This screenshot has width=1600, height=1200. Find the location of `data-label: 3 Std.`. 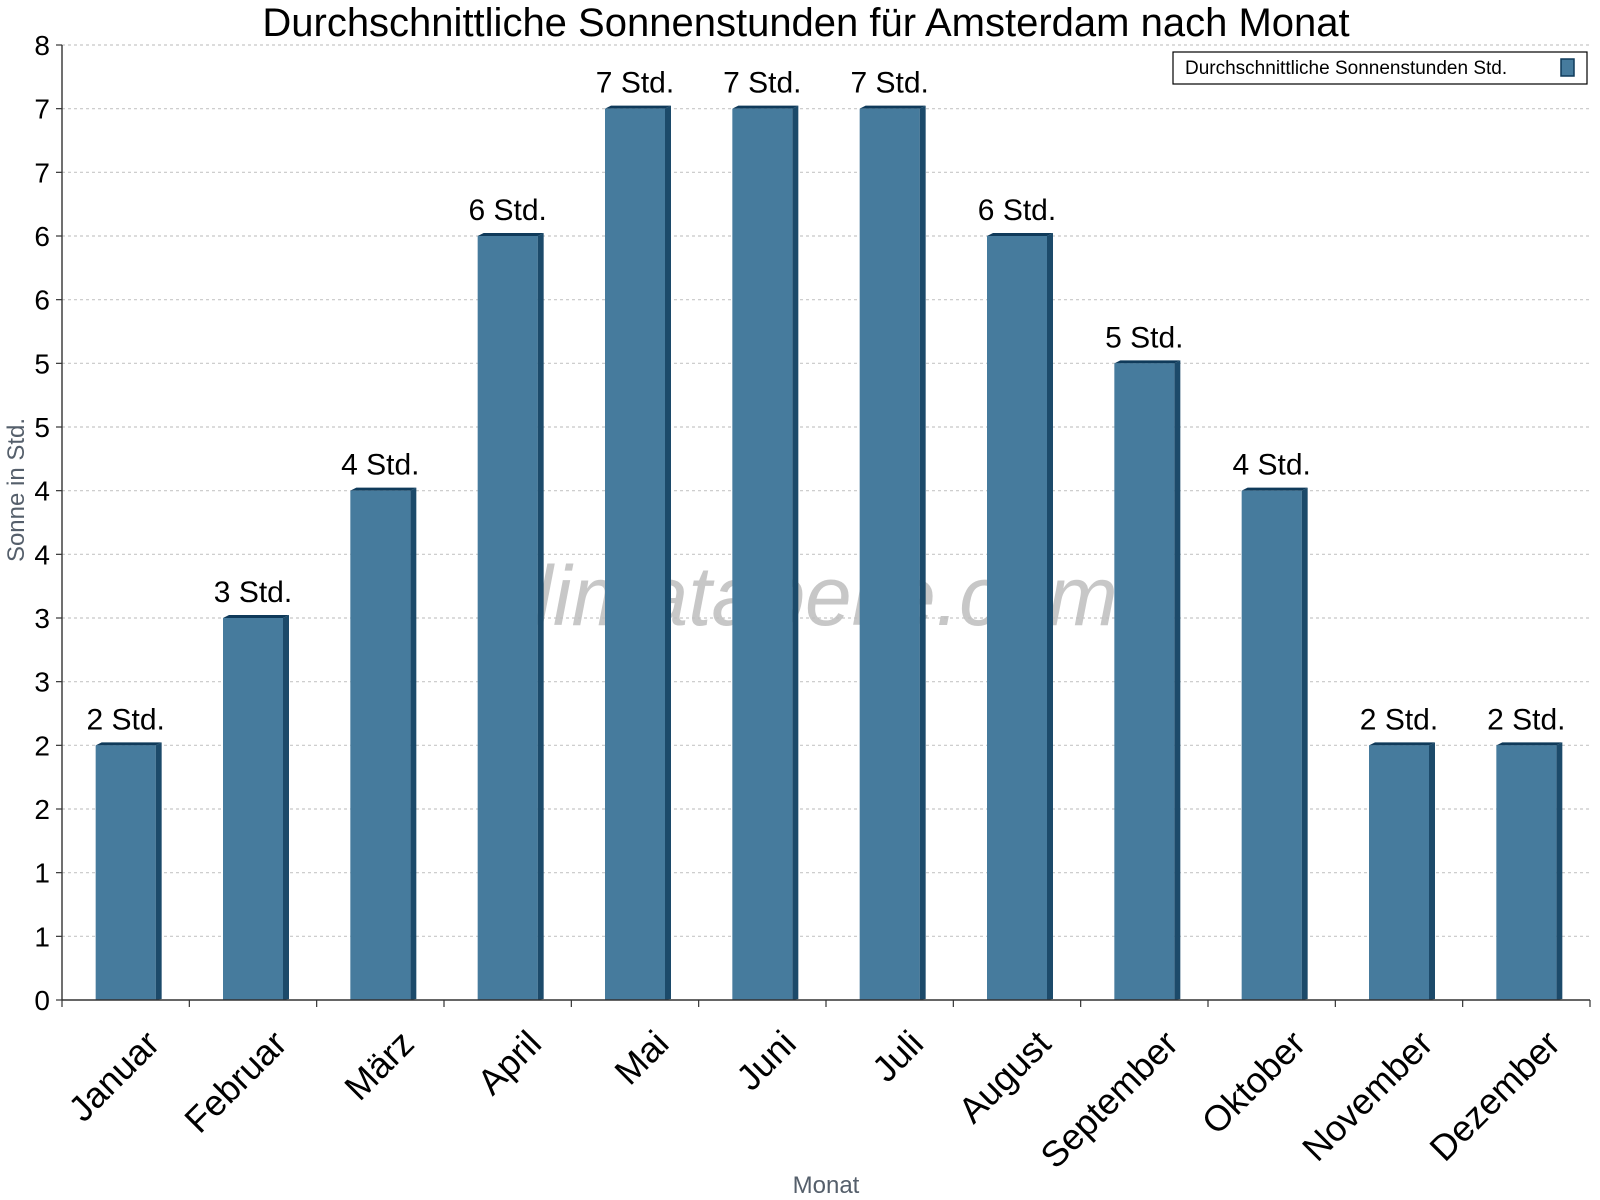

data-label: 3 Std. is located at coordinates (253, 592).